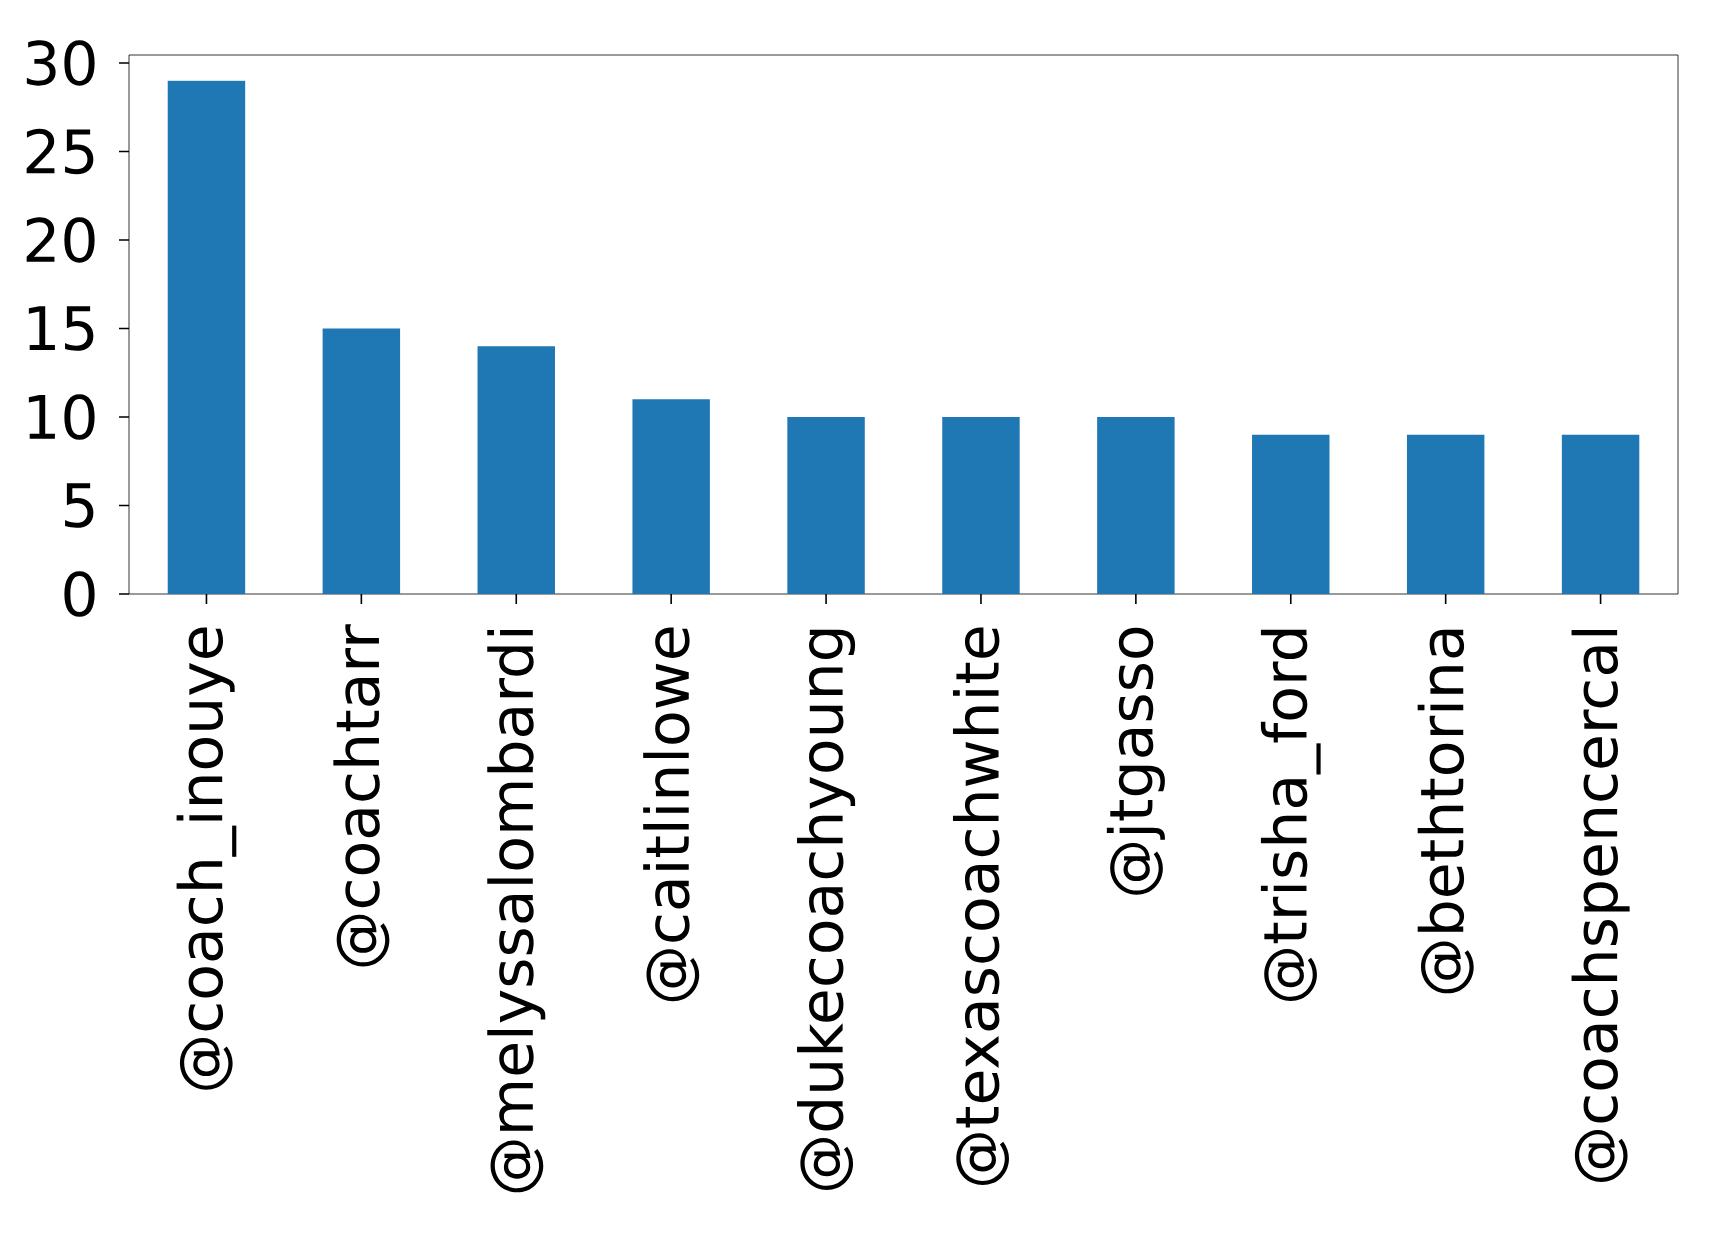  I want to click on x-tick-label: @coachtarr, so click(361, 795).